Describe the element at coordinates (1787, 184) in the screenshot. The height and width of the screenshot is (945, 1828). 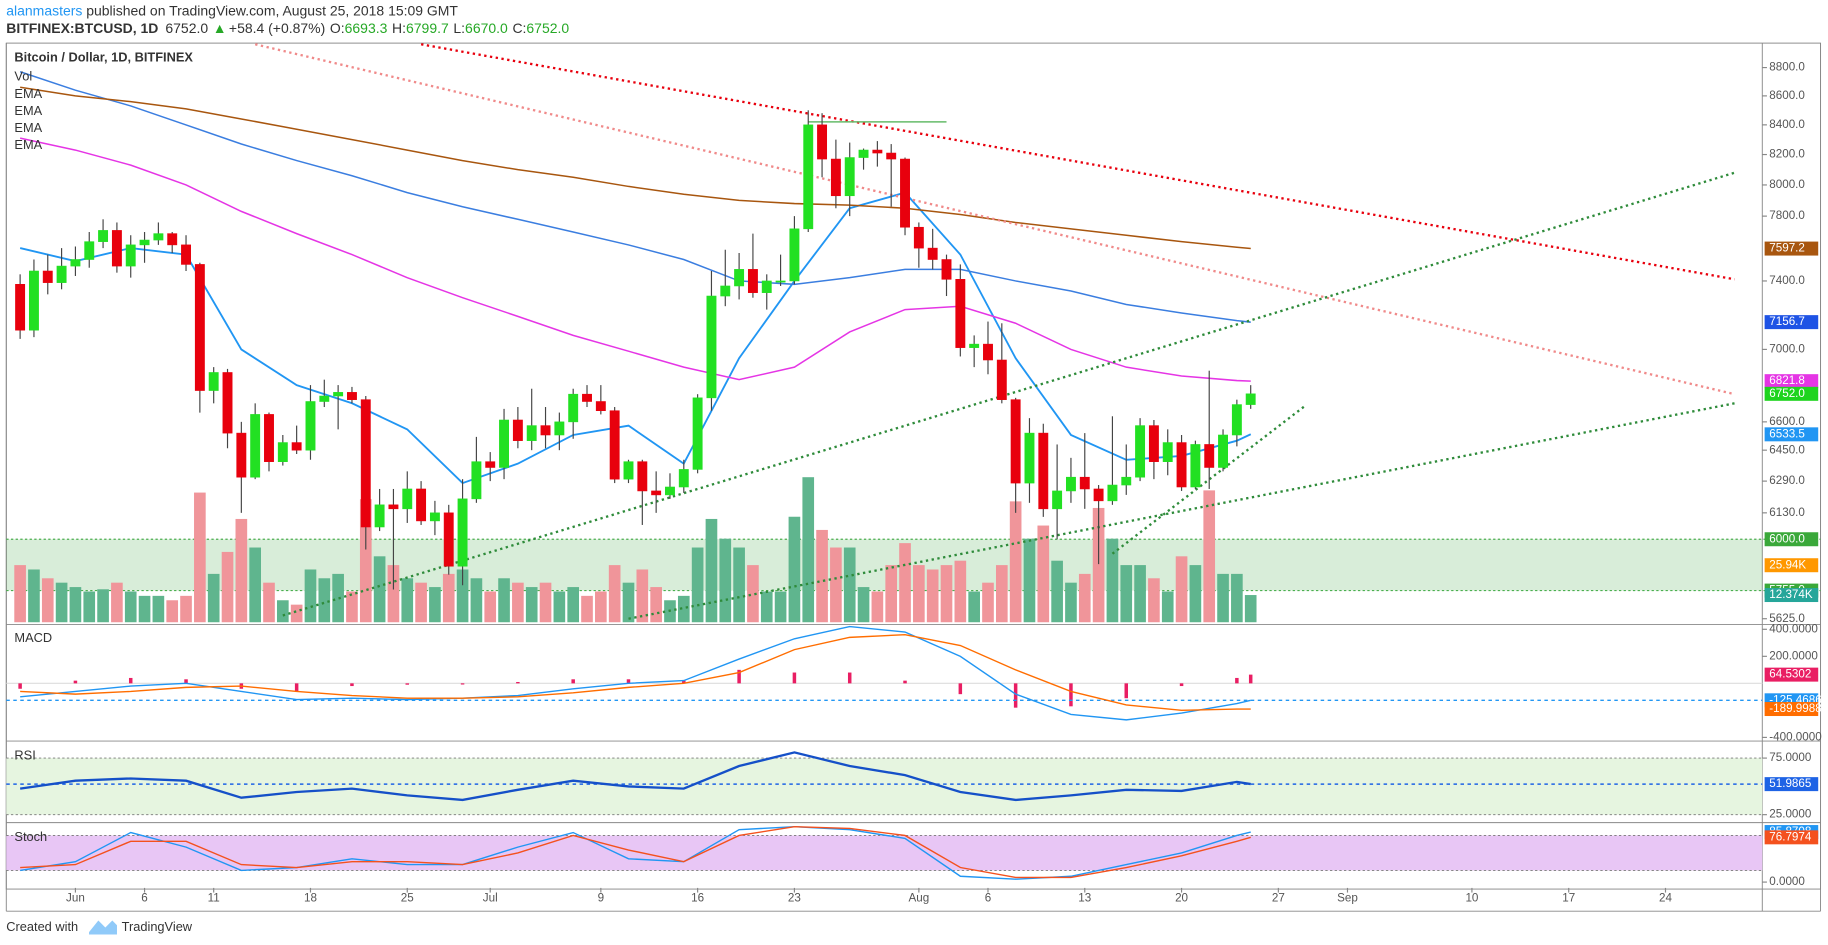
I see `y-tick-label: 8000.0` at that location.